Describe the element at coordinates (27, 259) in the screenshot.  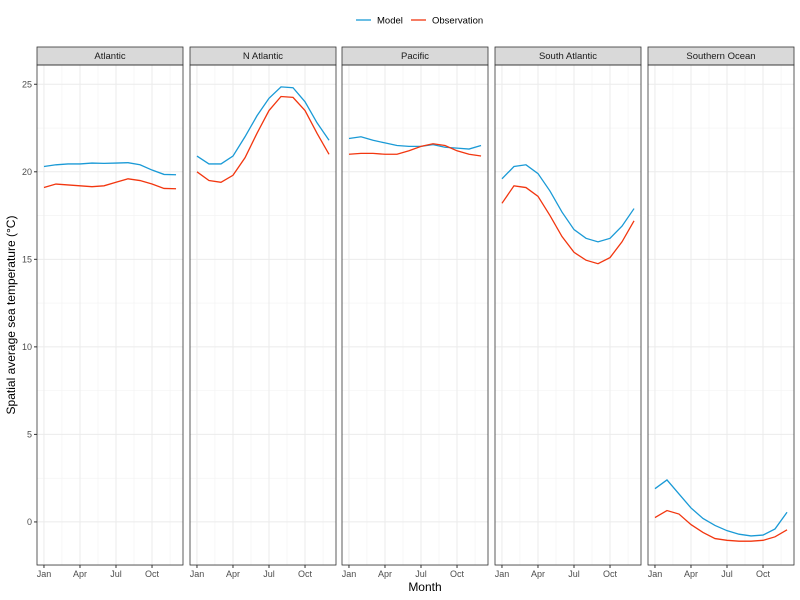
I see `y-tick-label: 15` at that location.